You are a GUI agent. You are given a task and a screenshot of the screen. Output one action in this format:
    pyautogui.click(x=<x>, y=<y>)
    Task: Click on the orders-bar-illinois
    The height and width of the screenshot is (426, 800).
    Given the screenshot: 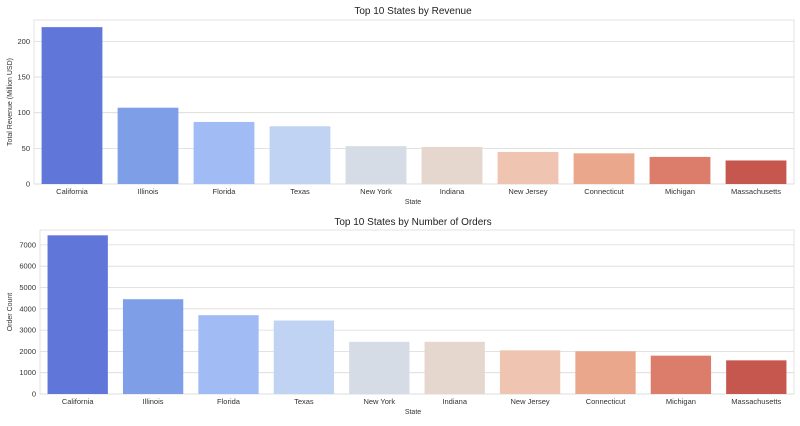 What is the action you would take?
    pyautogui.click(x=153, y=346)
    